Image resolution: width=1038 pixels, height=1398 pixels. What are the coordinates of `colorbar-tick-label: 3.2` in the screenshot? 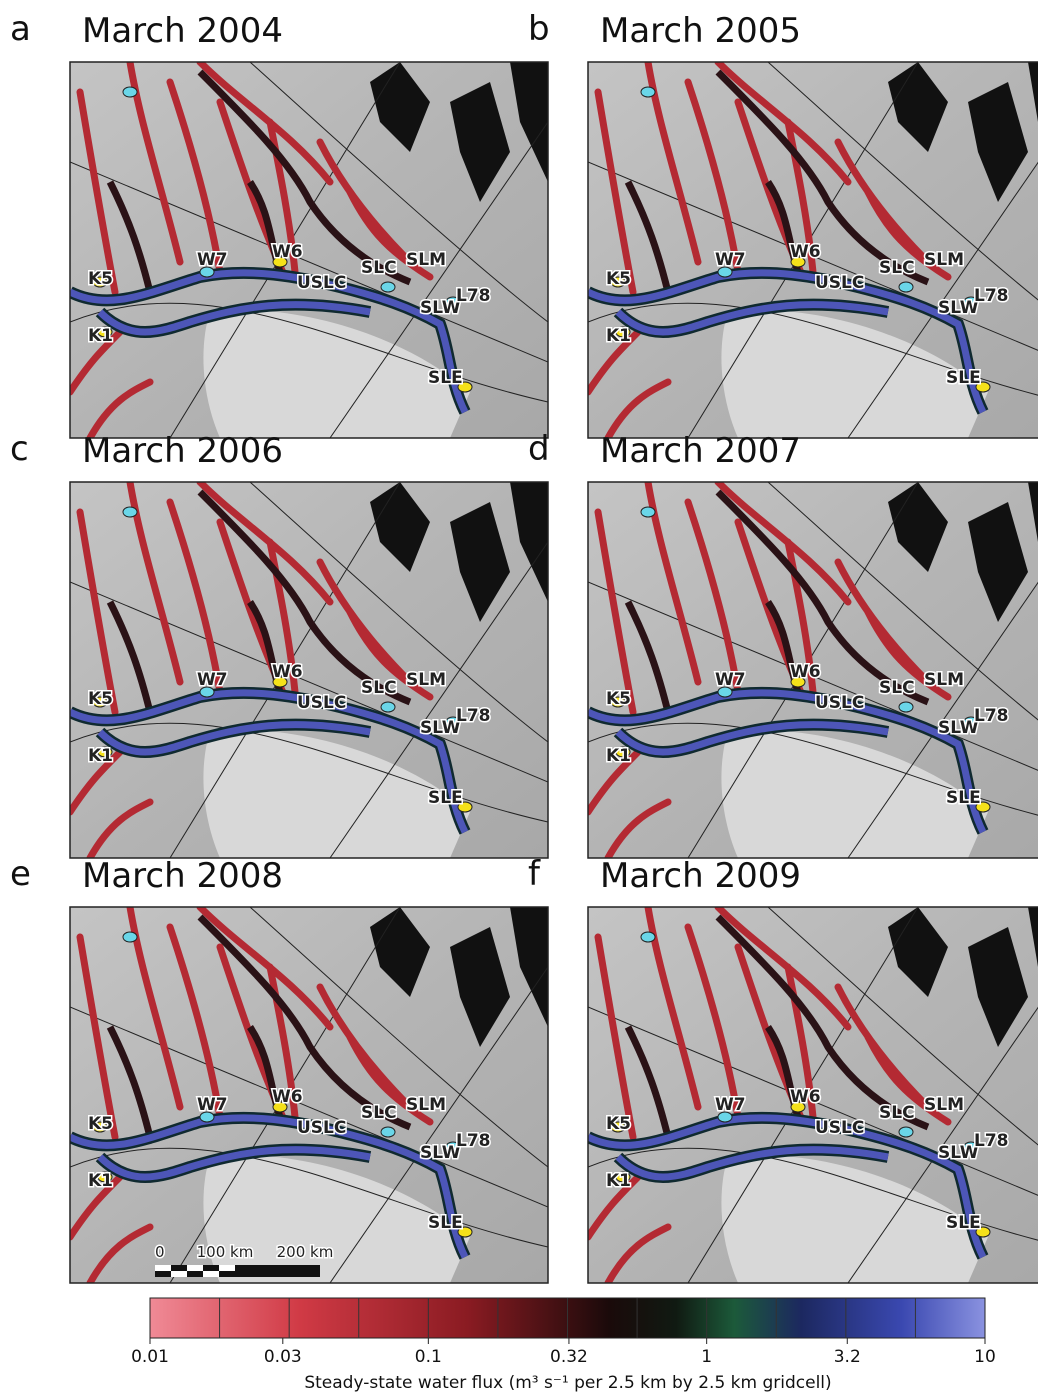 It's located at (847, 1357).